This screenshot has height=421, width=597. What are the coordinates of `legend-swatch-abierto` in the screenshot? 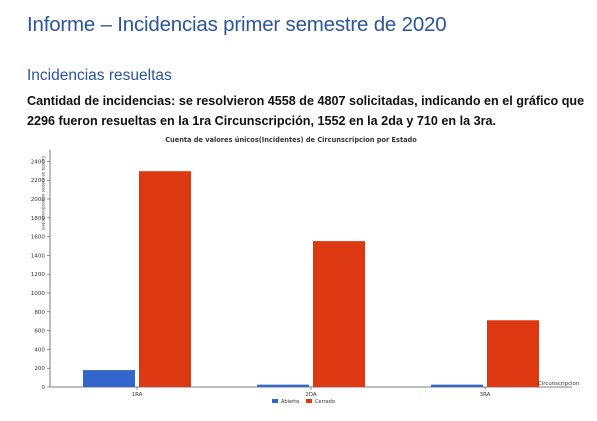 It's located at (275, 401).